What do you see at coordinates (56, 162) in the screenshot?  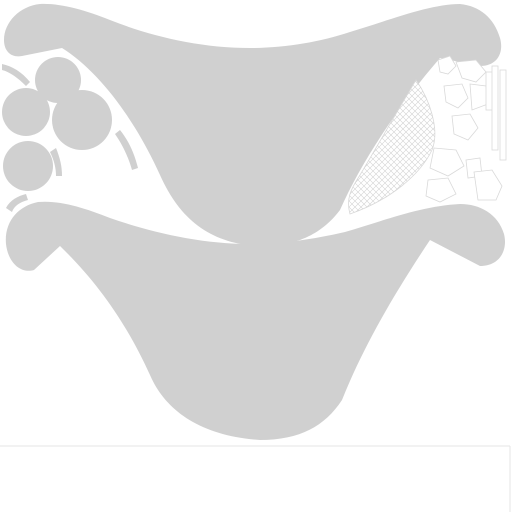 I see `arc-strip-mid` at bounding box center [56, 162].